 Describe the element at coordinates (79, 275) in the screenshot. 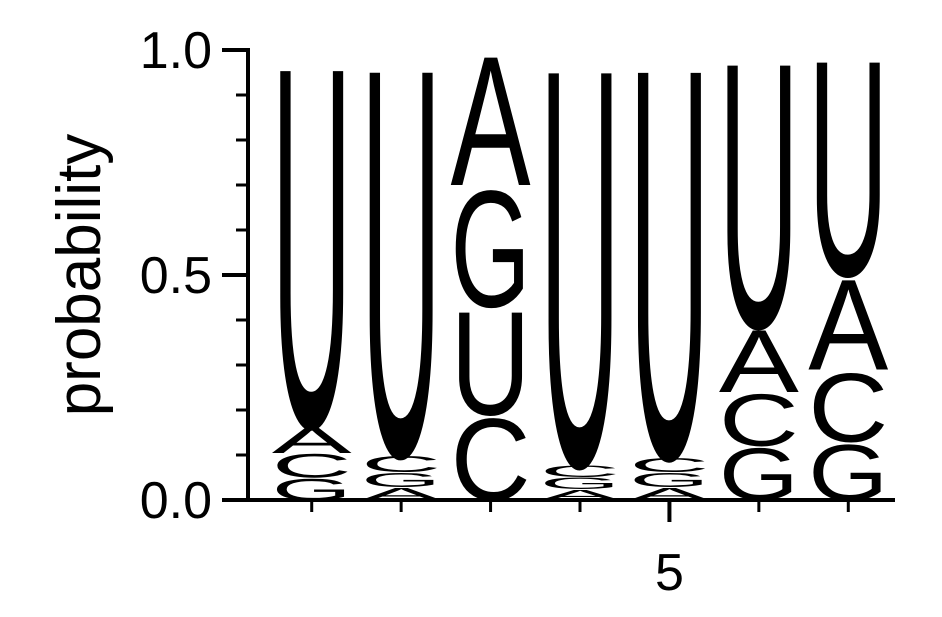

I see `y-axis-label: probability` at that location.